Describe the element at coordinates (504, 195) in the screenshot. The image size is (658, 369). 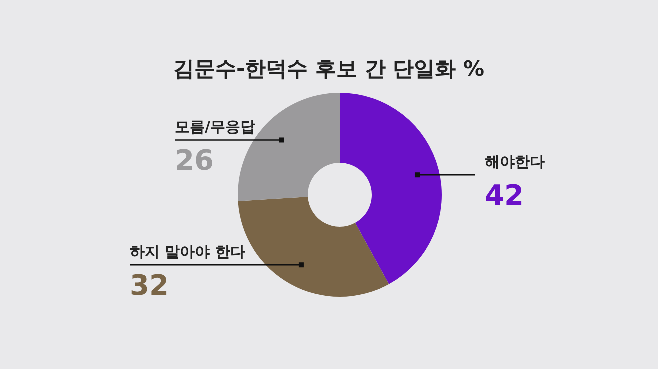
I see `data-label: 42` at that location.